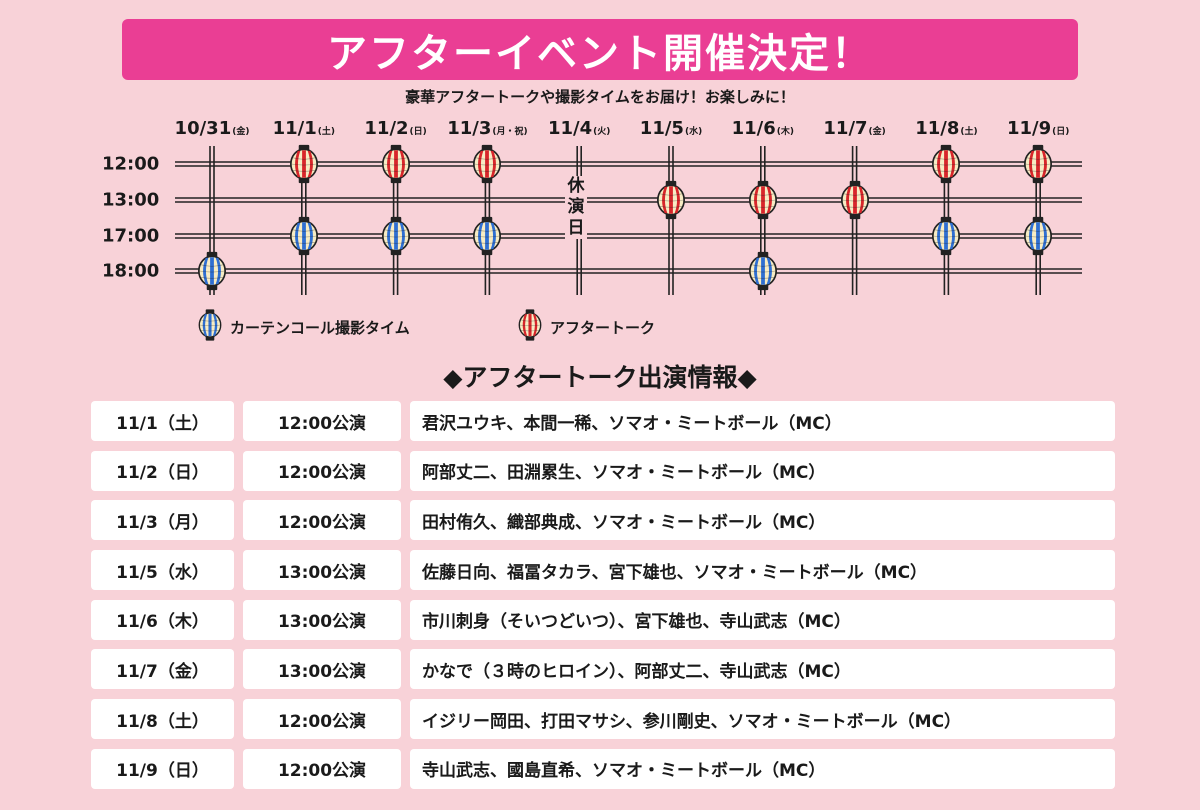 The height and width of the screenshot is (810, 1200). Describe the element at coordinates (762, 421) in the screenshot. I see `row-cast: 君沢ユウキ、本間一稀、ソマオ・ミートボール（MC）` at that location.